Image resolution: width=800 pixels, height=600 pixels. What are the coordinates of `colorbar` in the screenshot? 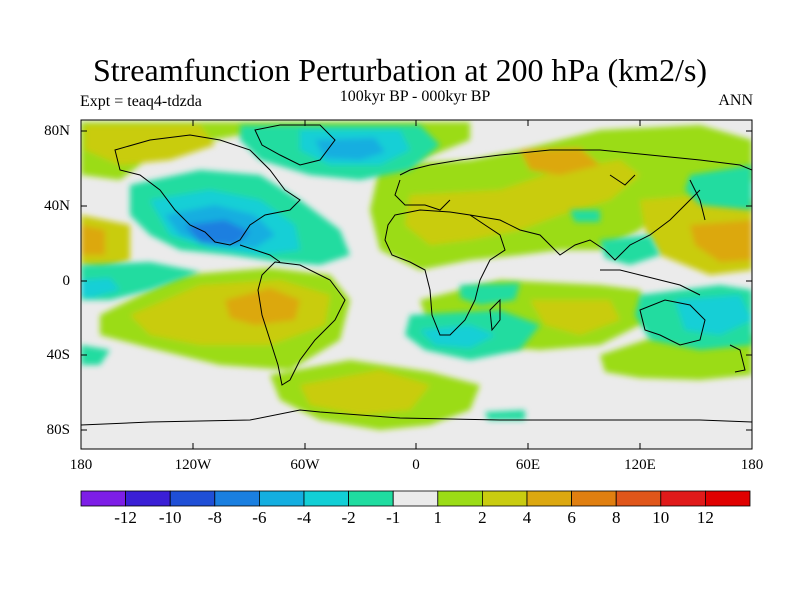 It's located at (415, 498).